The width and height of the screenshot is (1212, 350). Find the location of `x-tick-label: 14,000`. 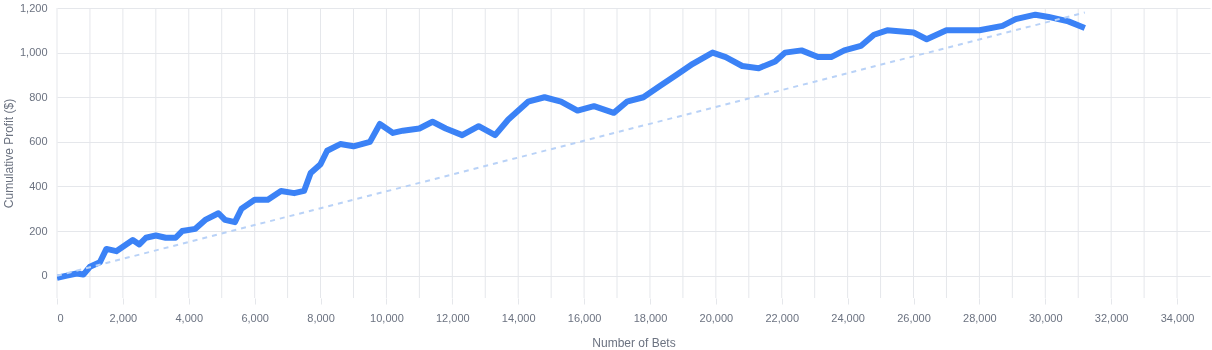

x-tick-label: 14,000 is located at coordinates (518, 317).